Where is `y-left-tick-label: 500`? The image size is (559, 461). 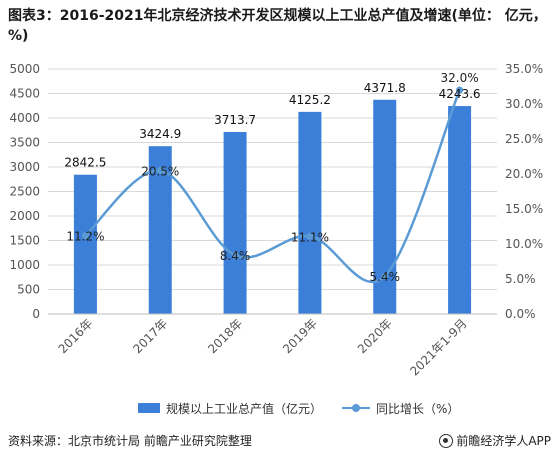
y-left-tick-label: 500 is located at coordinates (28, 290).